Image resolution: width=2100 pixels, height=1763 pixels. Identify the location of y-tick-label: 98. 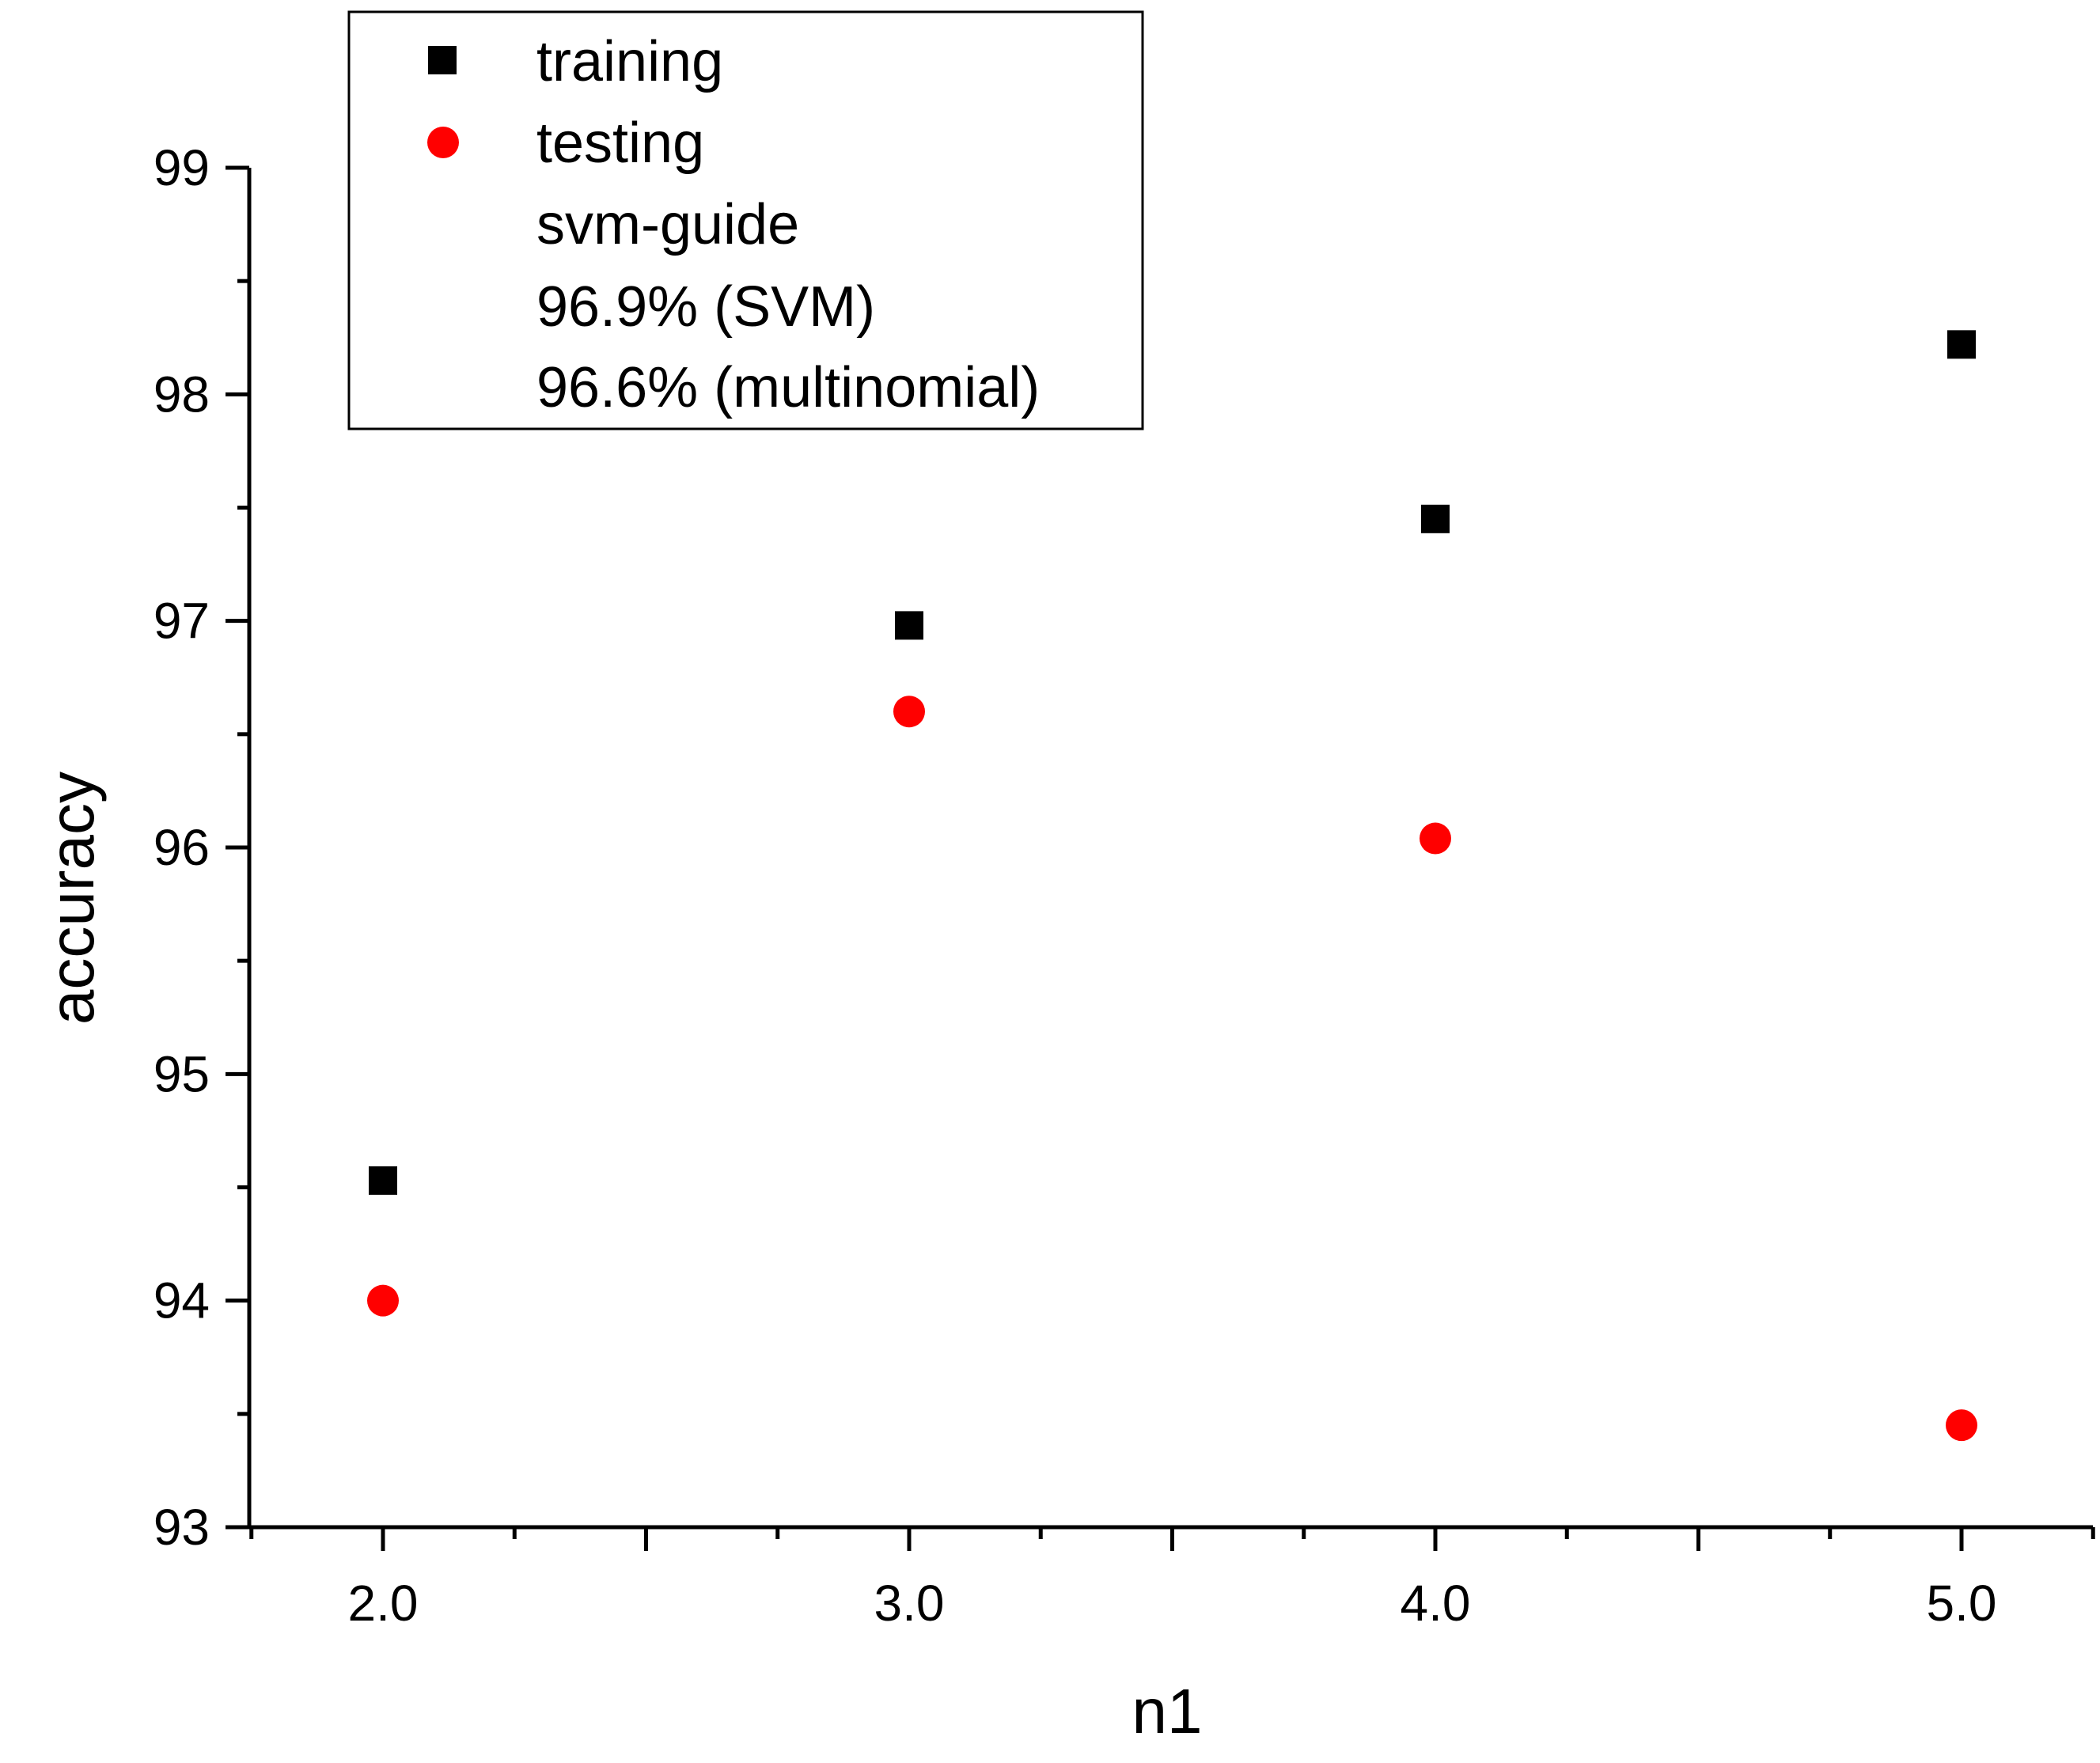
(182, 394).